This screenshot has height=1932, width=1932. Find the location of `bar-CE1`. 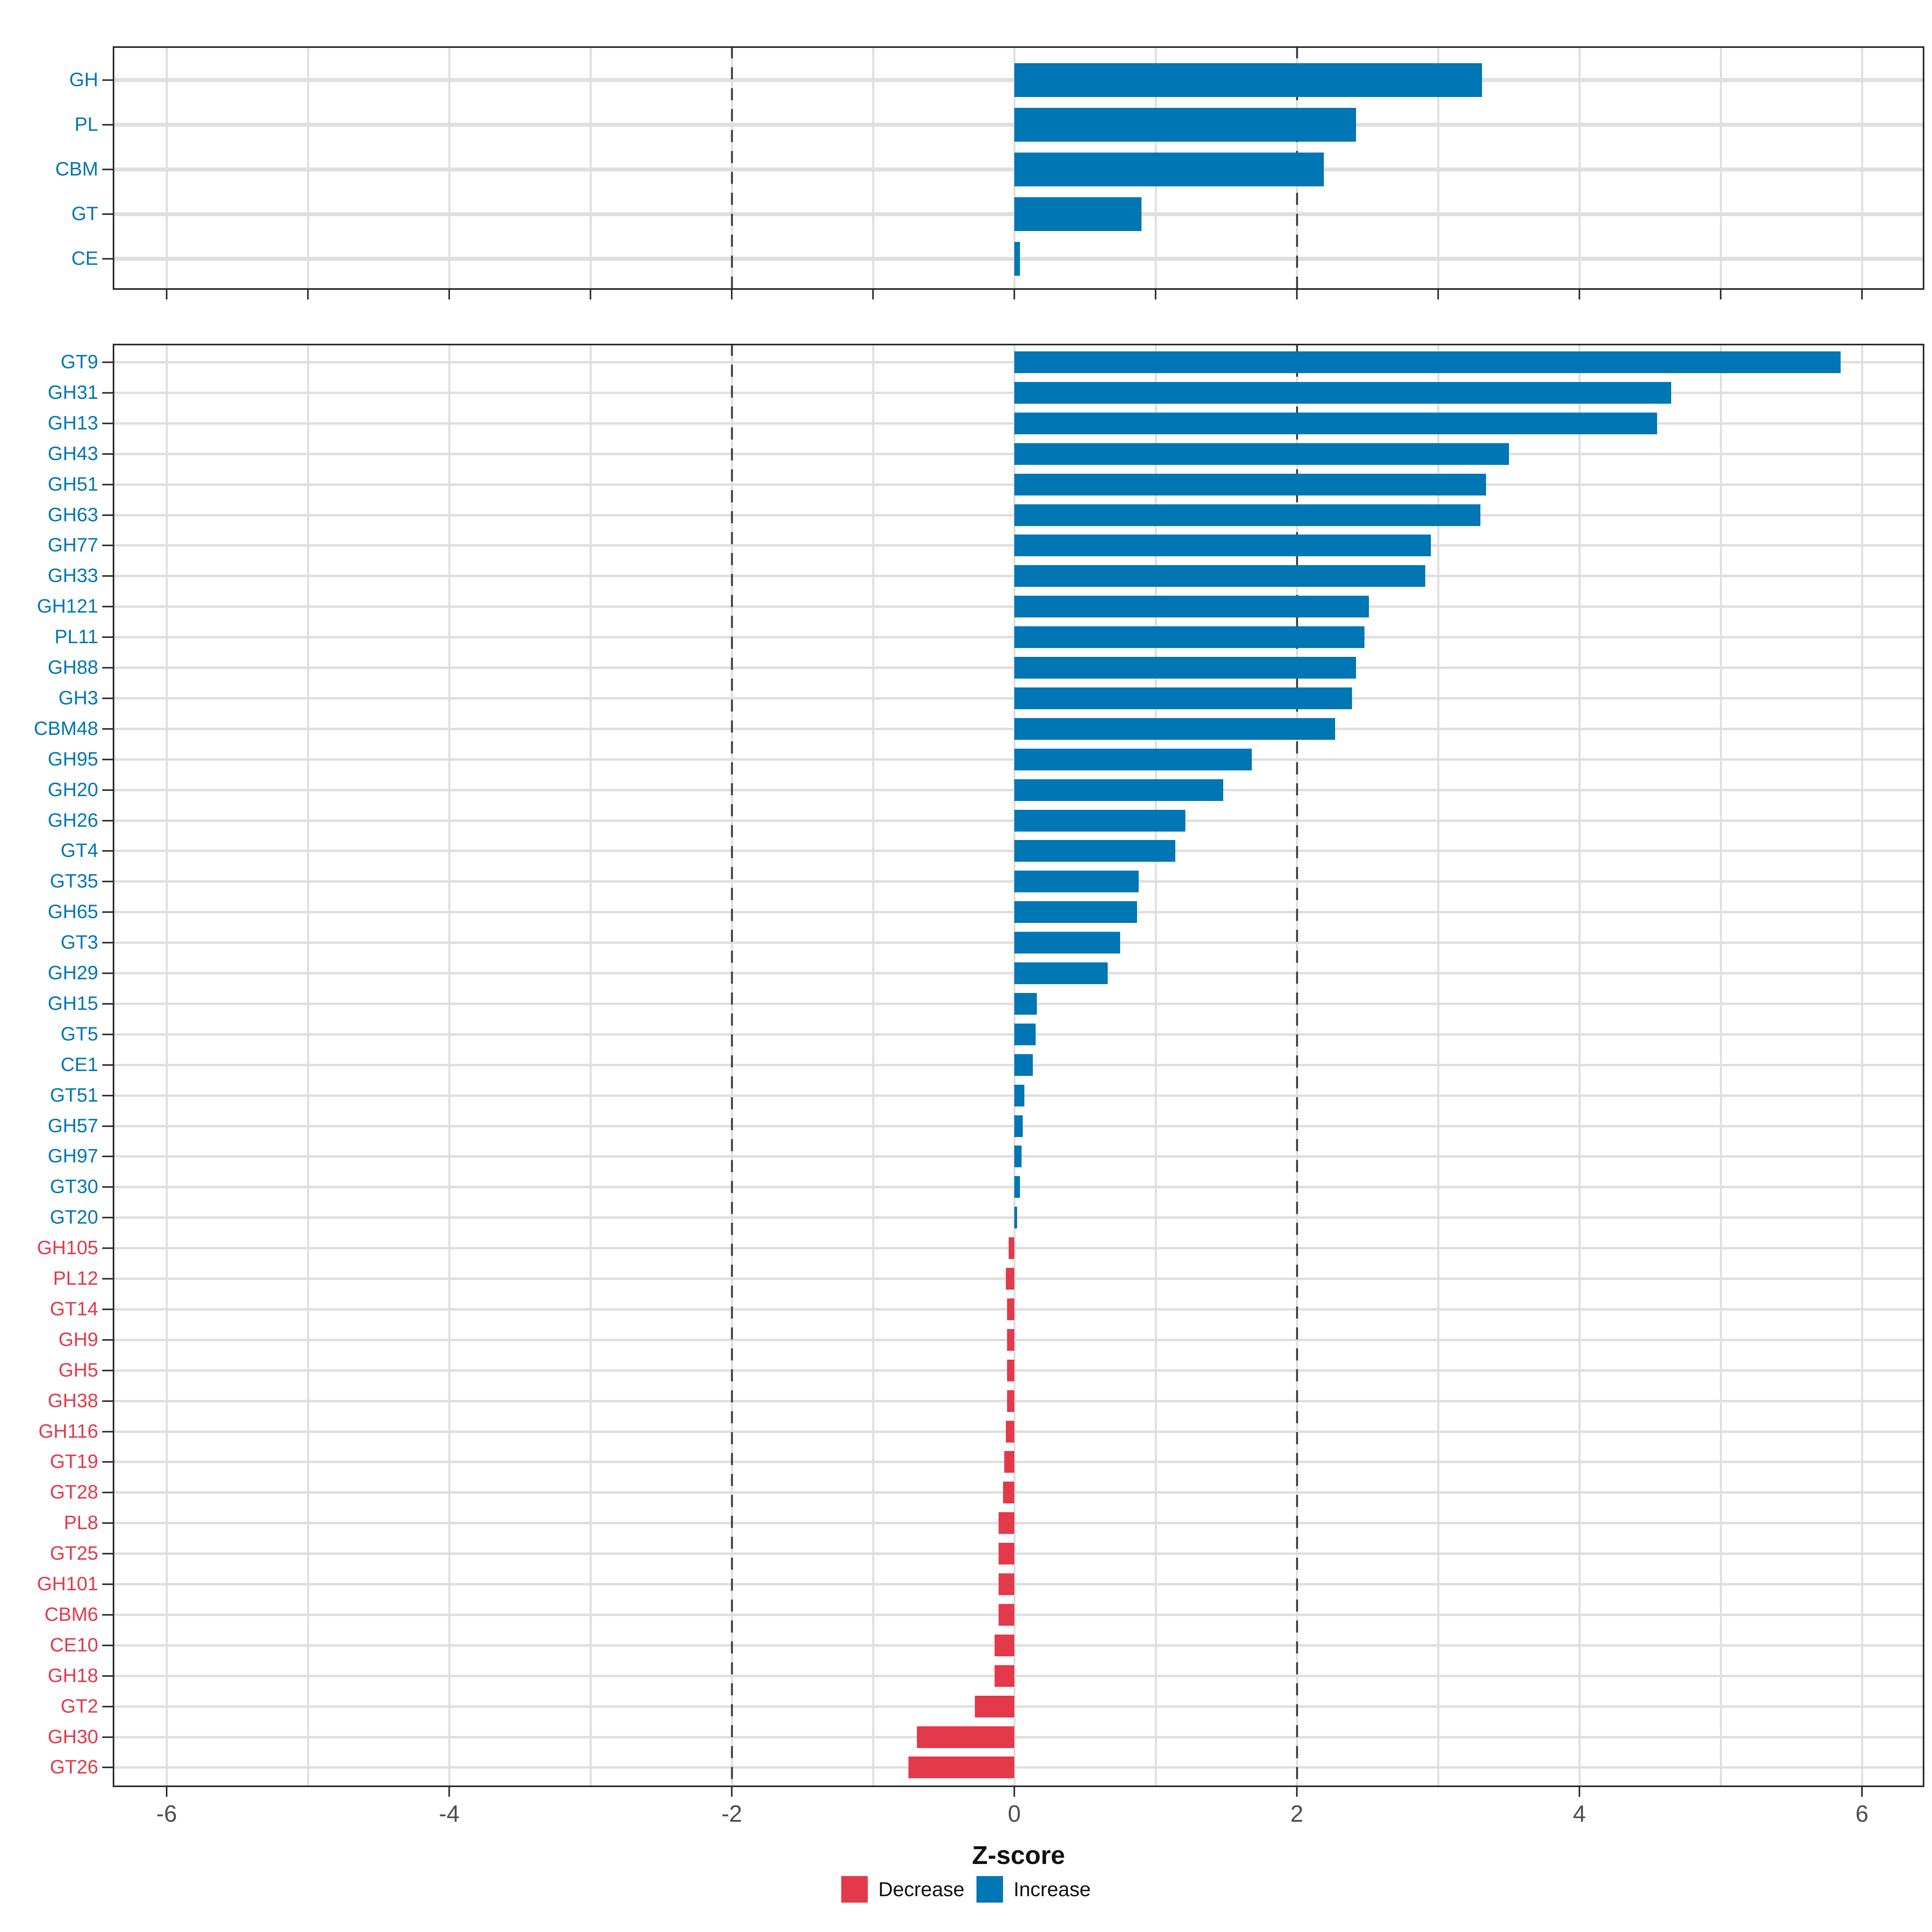

bar-CE1 is located at coordinates (1023, 1065).